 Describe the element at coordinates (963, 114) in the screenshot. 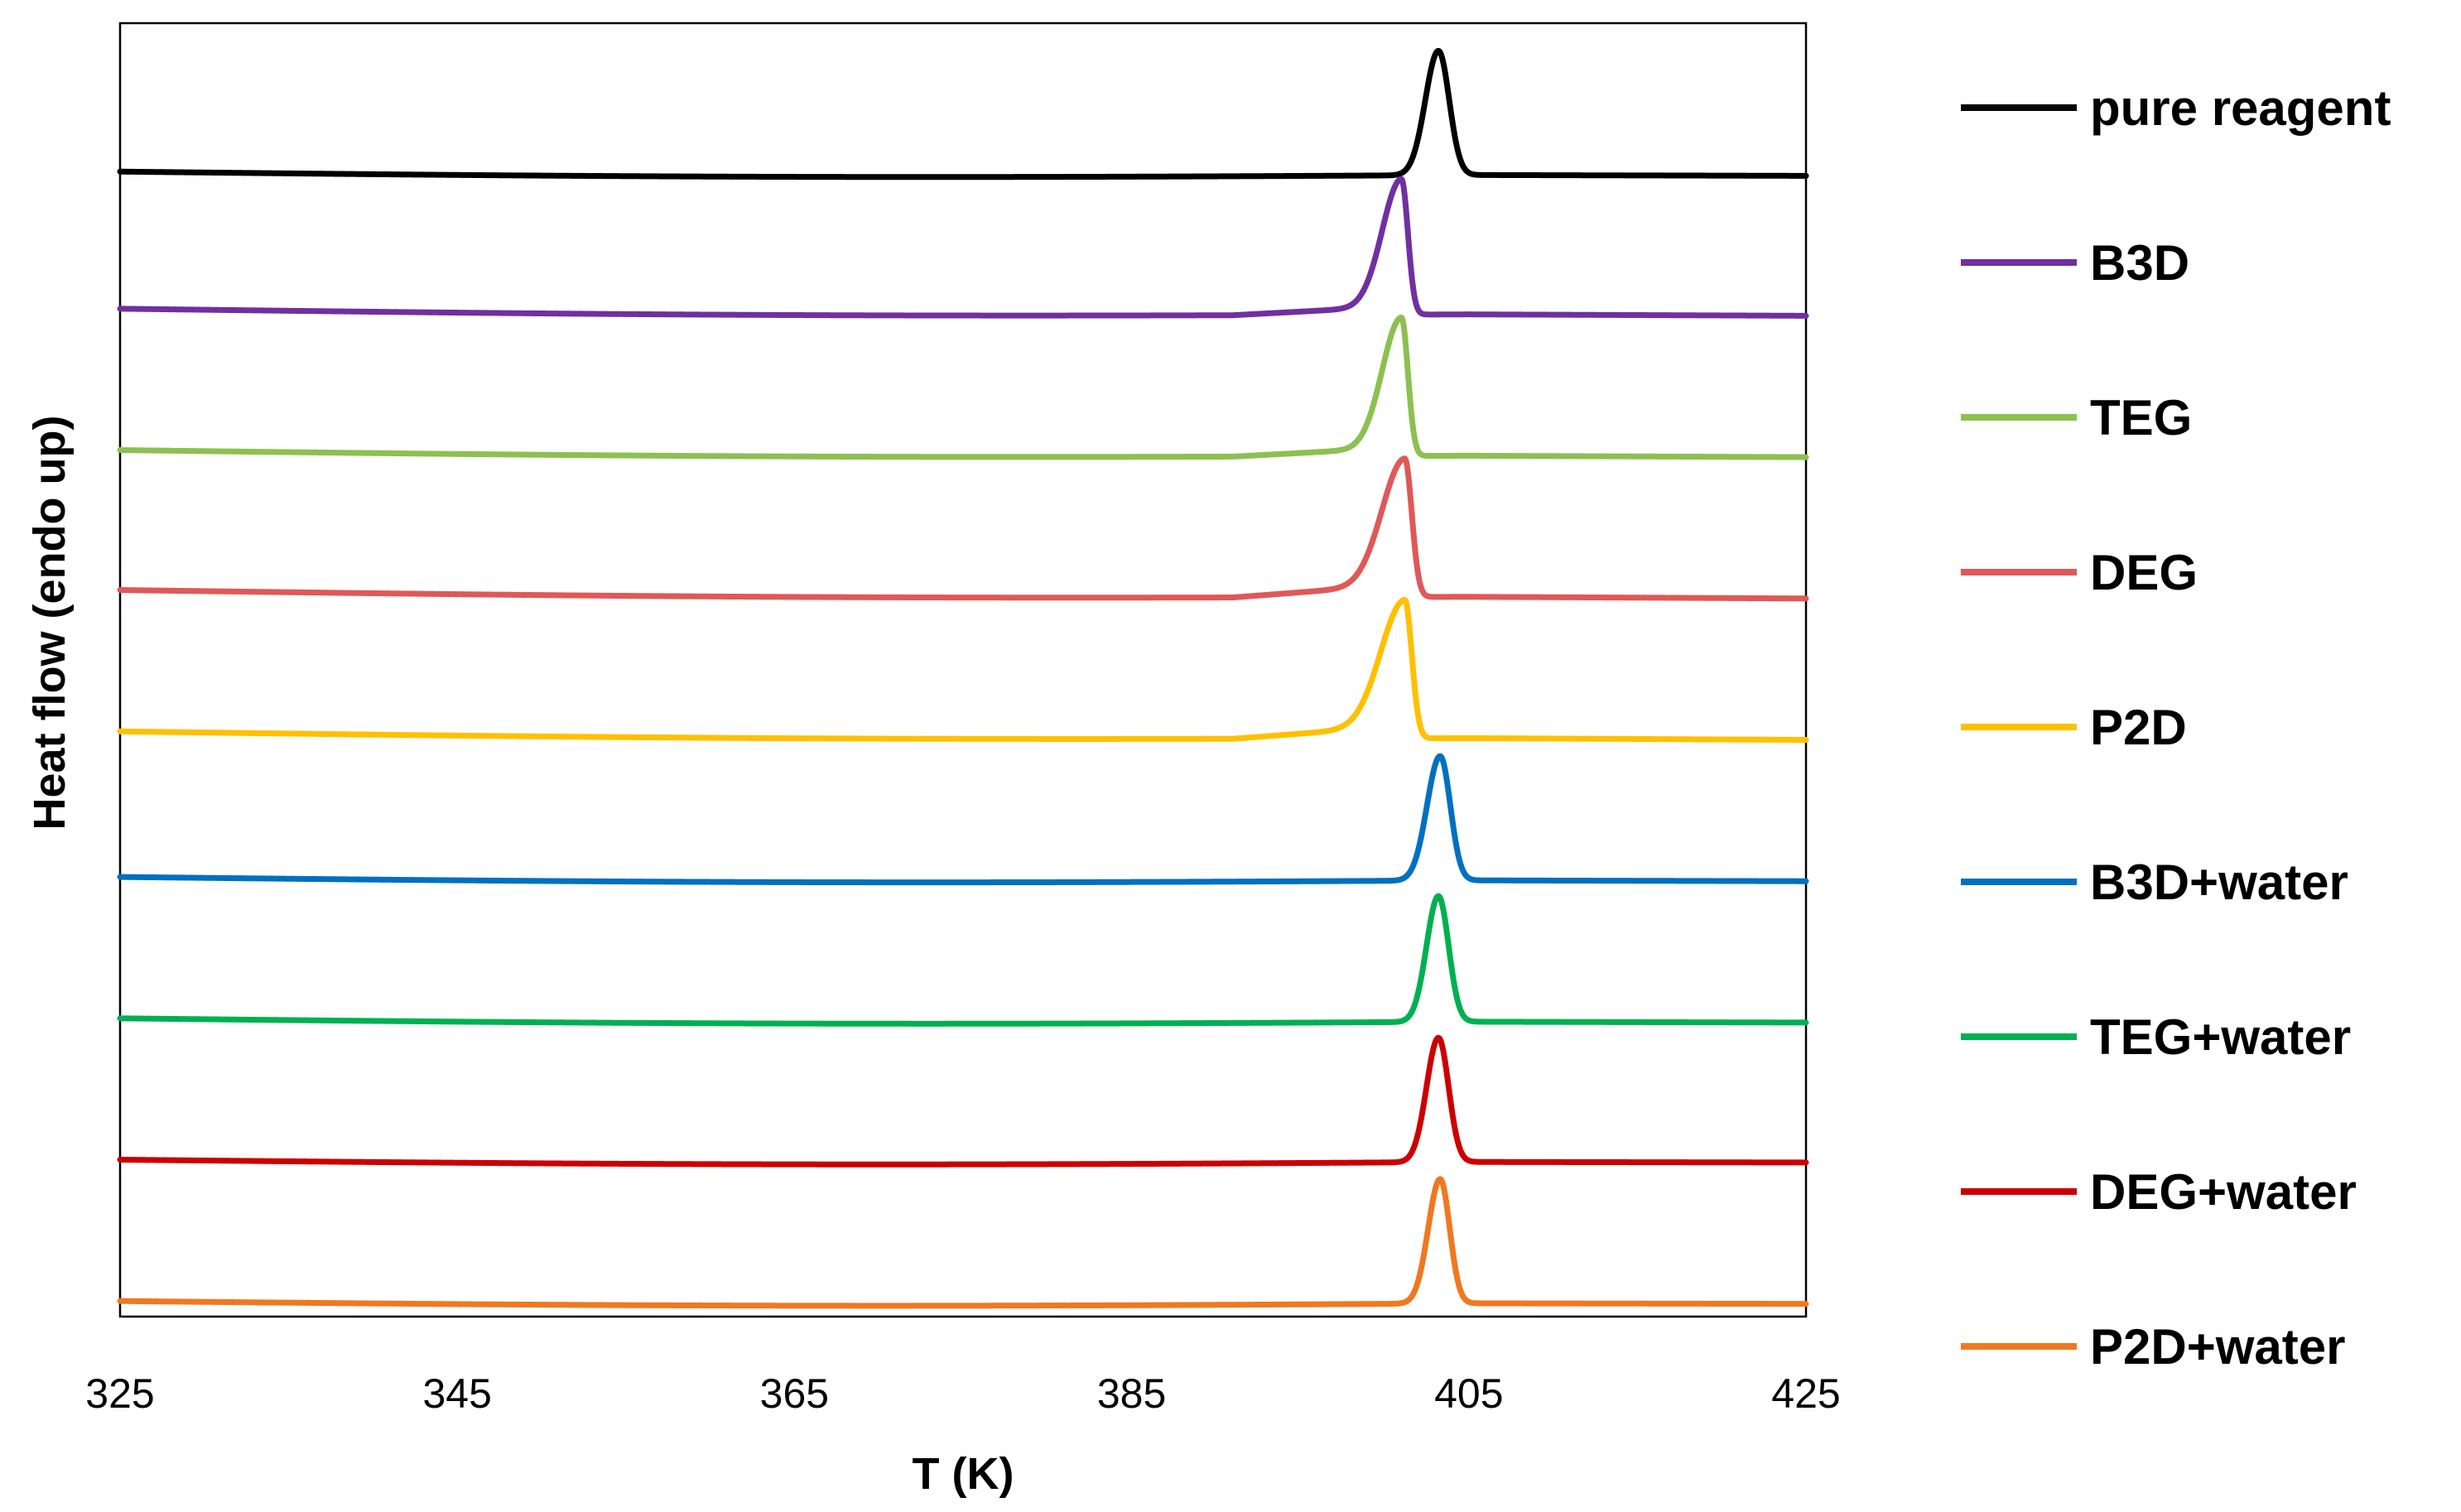

I see `series-line-pure-reagent` at that location.